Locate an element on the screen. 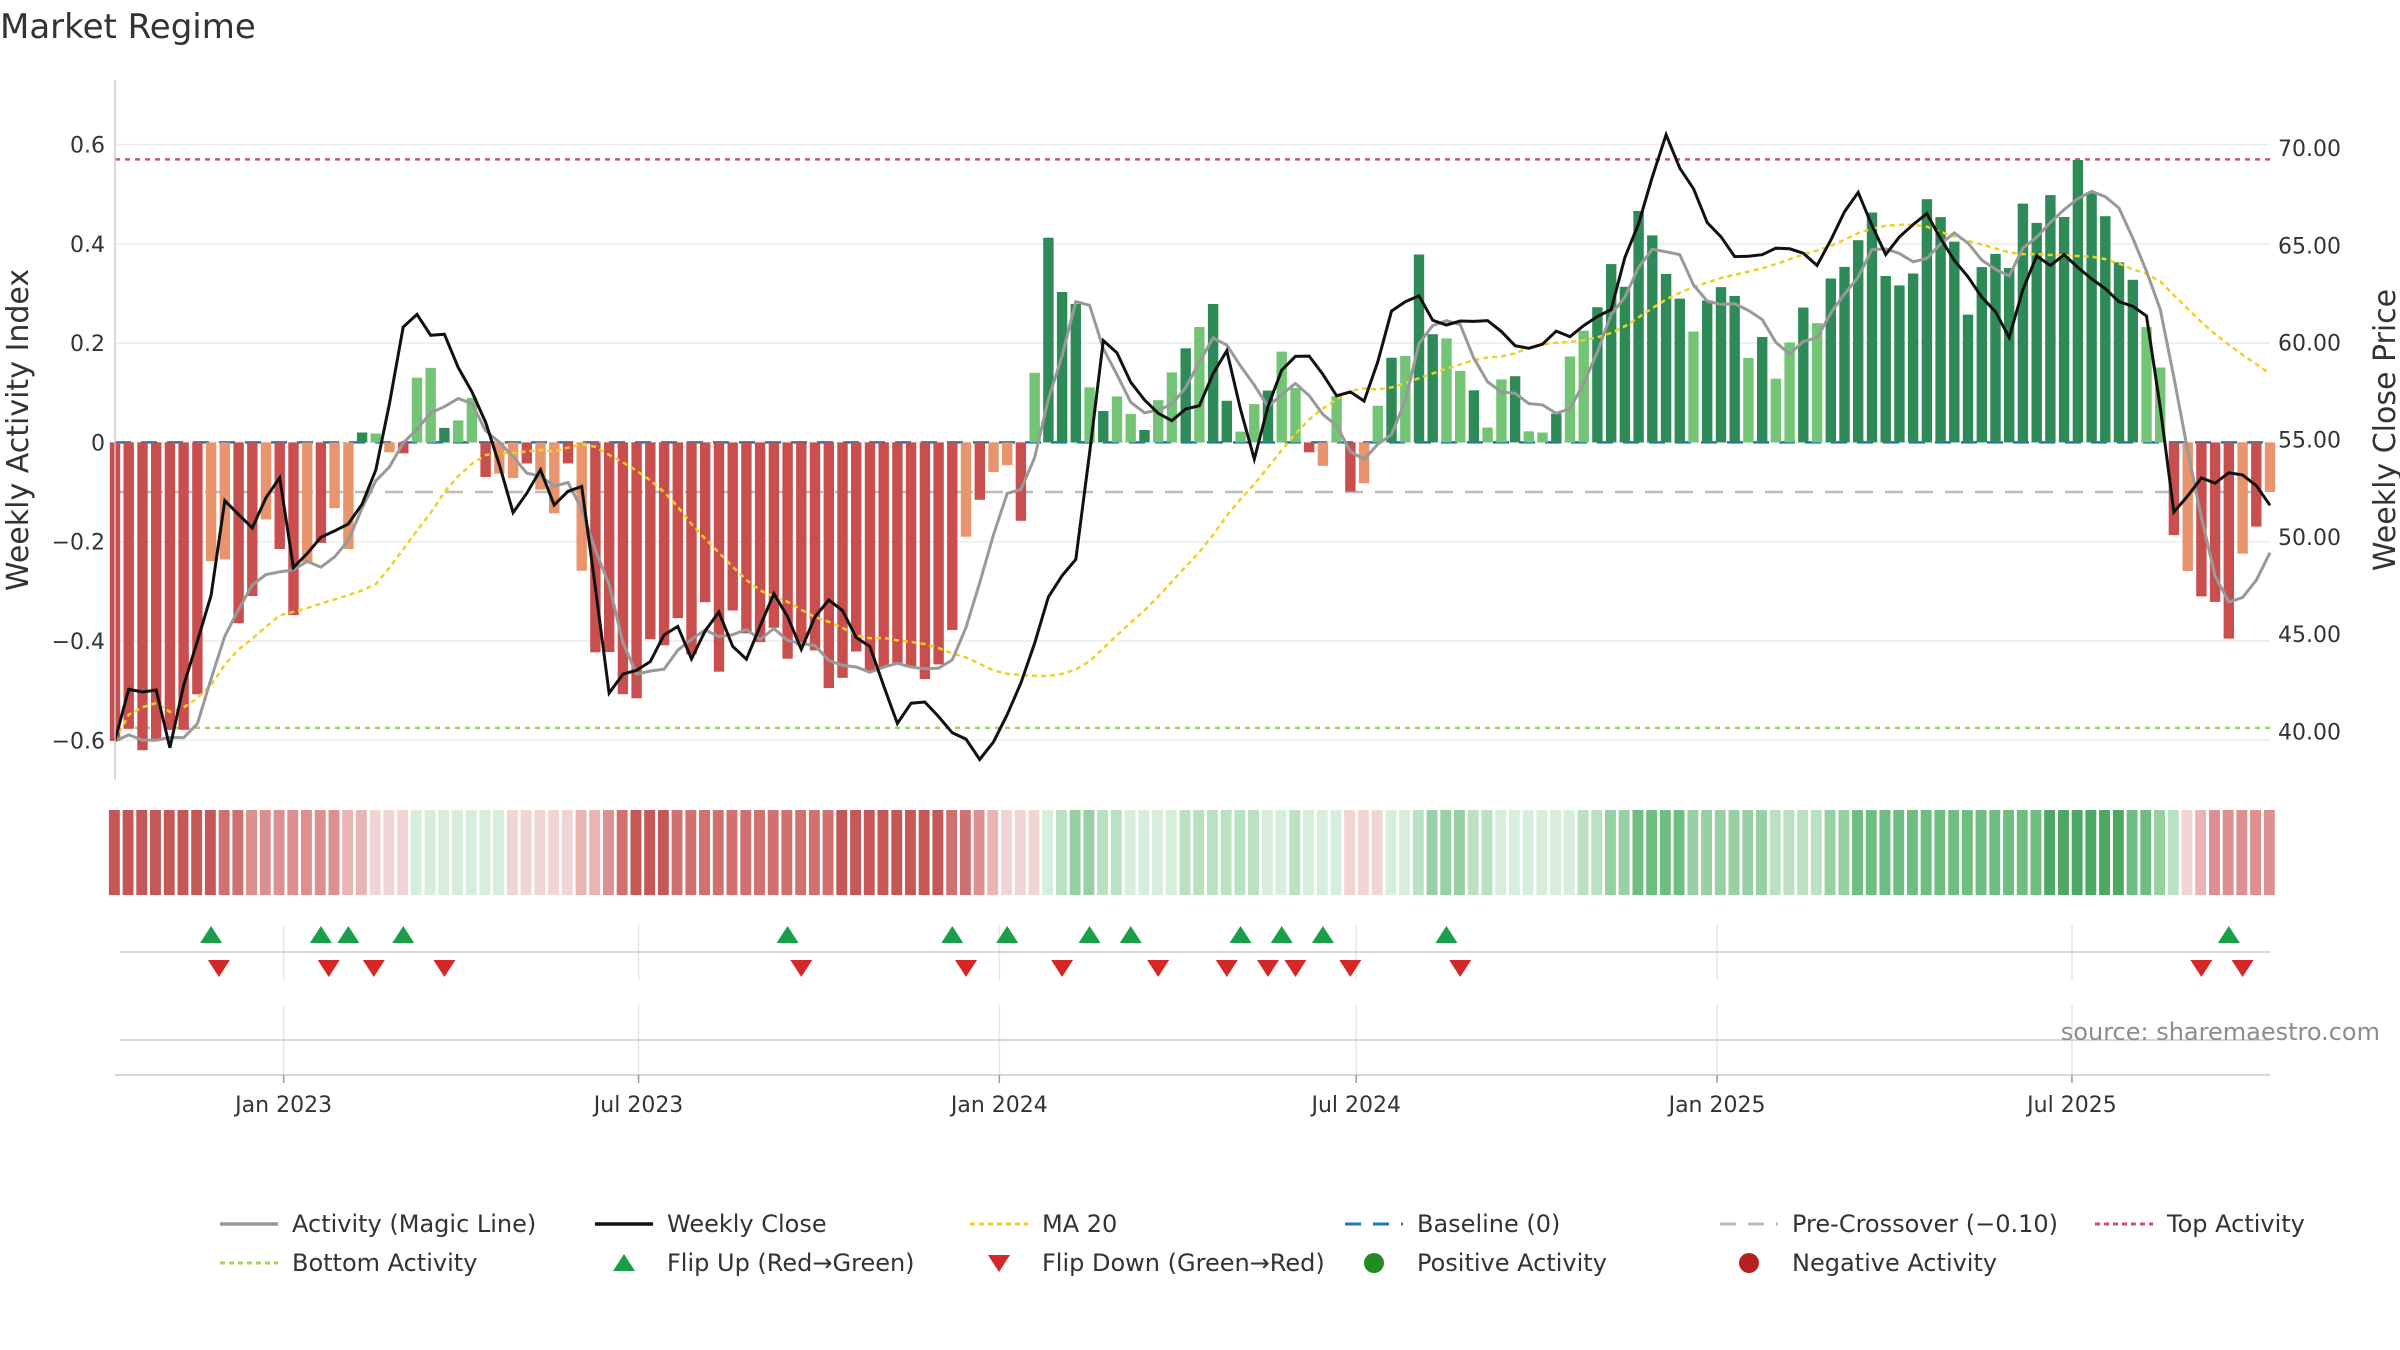  legend-label: Pre-Crossover (−0.10) is located at coordinates (1925, 1224).